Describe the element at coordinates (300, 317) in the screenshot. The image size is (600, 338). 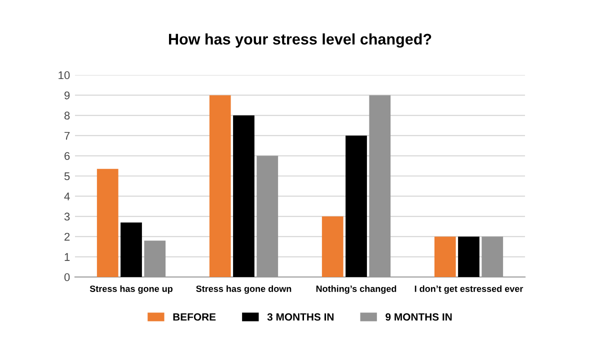
I see `legend-label: 3 MONTHS IN` at that location.